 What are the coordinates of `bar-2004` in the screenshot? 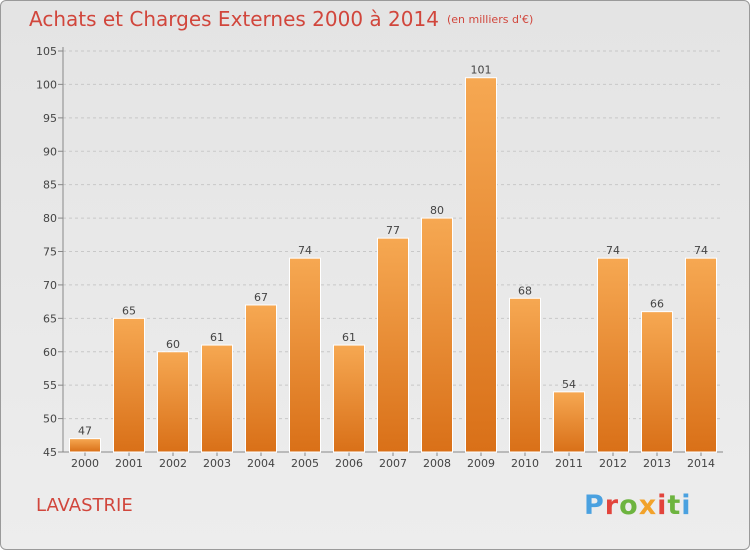 It's located at (261, 378).